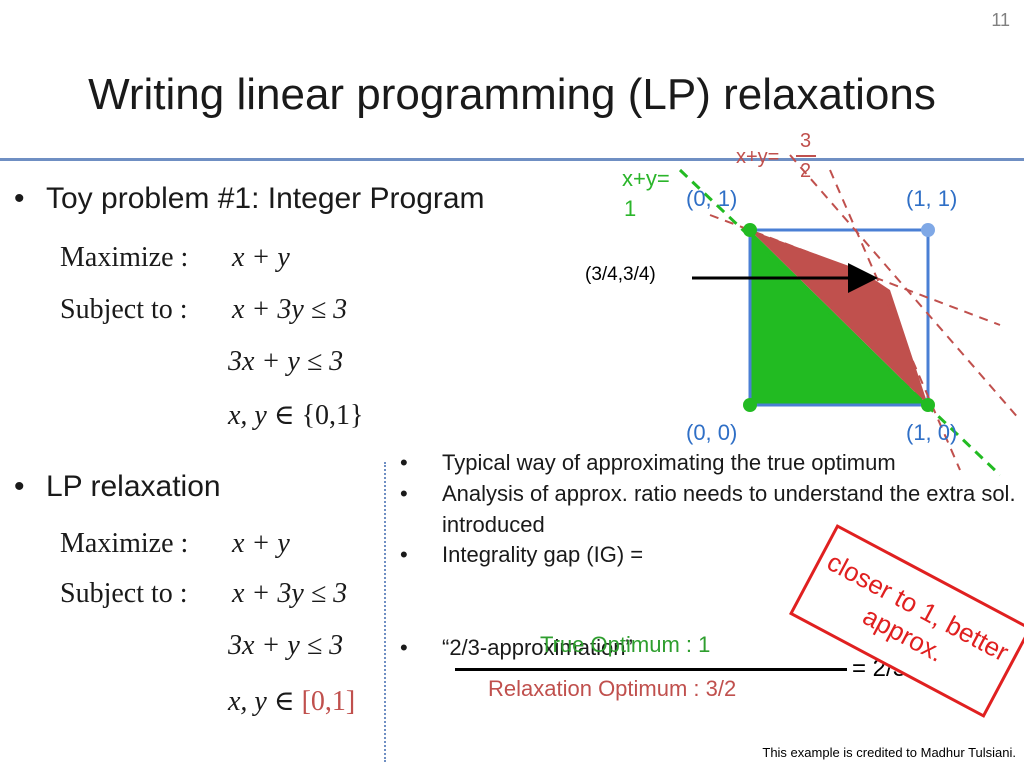 This screenshot has width=1024, height=768. Describe the element at coordinates (1000, 20) in the screenshot. I see `slide-number: 11` at that location.